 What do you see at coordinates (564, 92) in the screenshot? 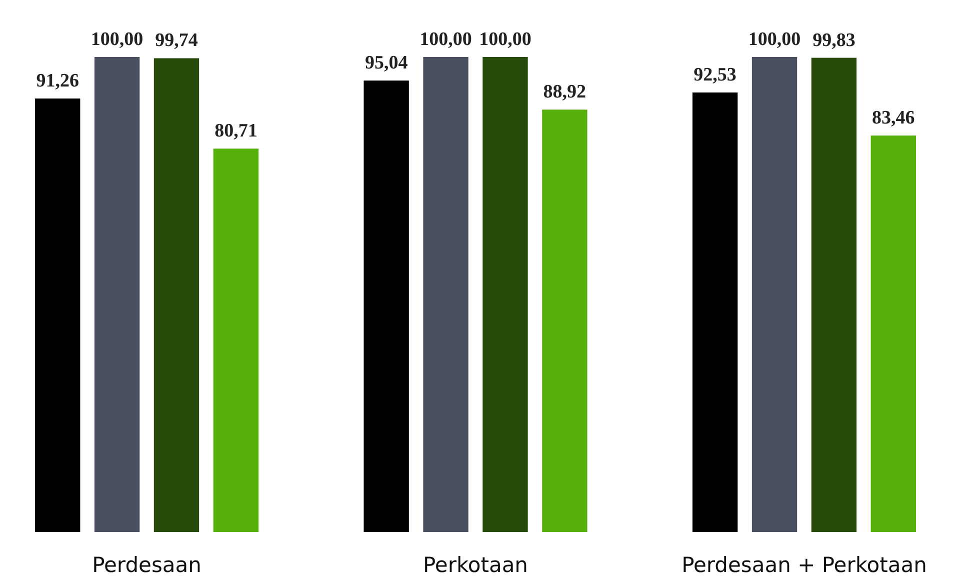
I see `data-label: 88,92` at bounding box center [564, 92].